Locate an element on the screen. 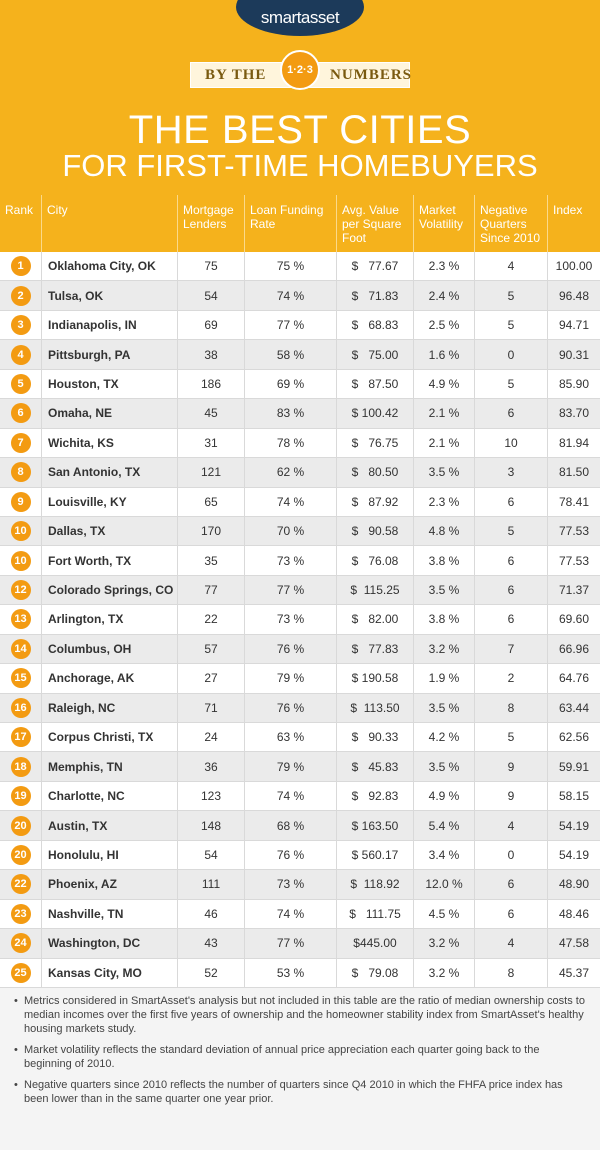  table-cell: 46 is located at coordinates (211, 914).